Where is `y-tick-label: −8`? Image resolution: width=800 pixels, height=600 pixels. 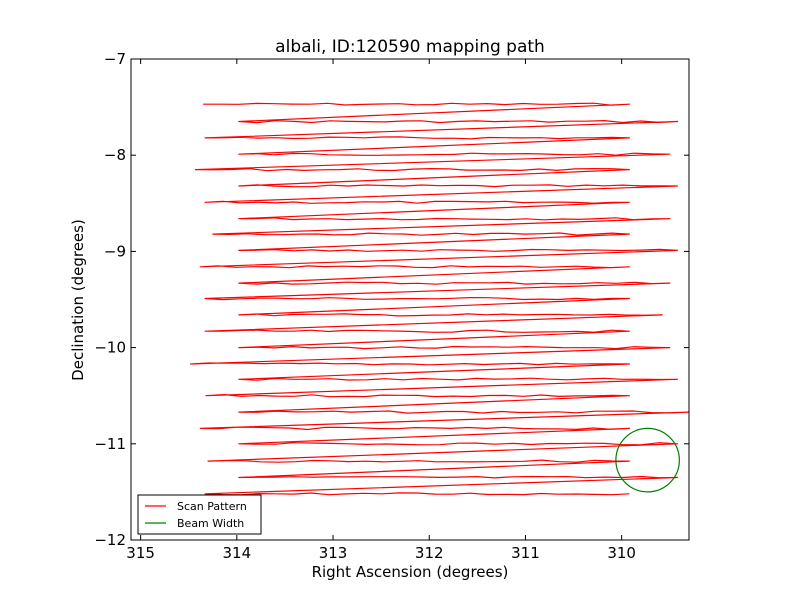
y-tick-label: −8 is located at coordinates (115, 155).